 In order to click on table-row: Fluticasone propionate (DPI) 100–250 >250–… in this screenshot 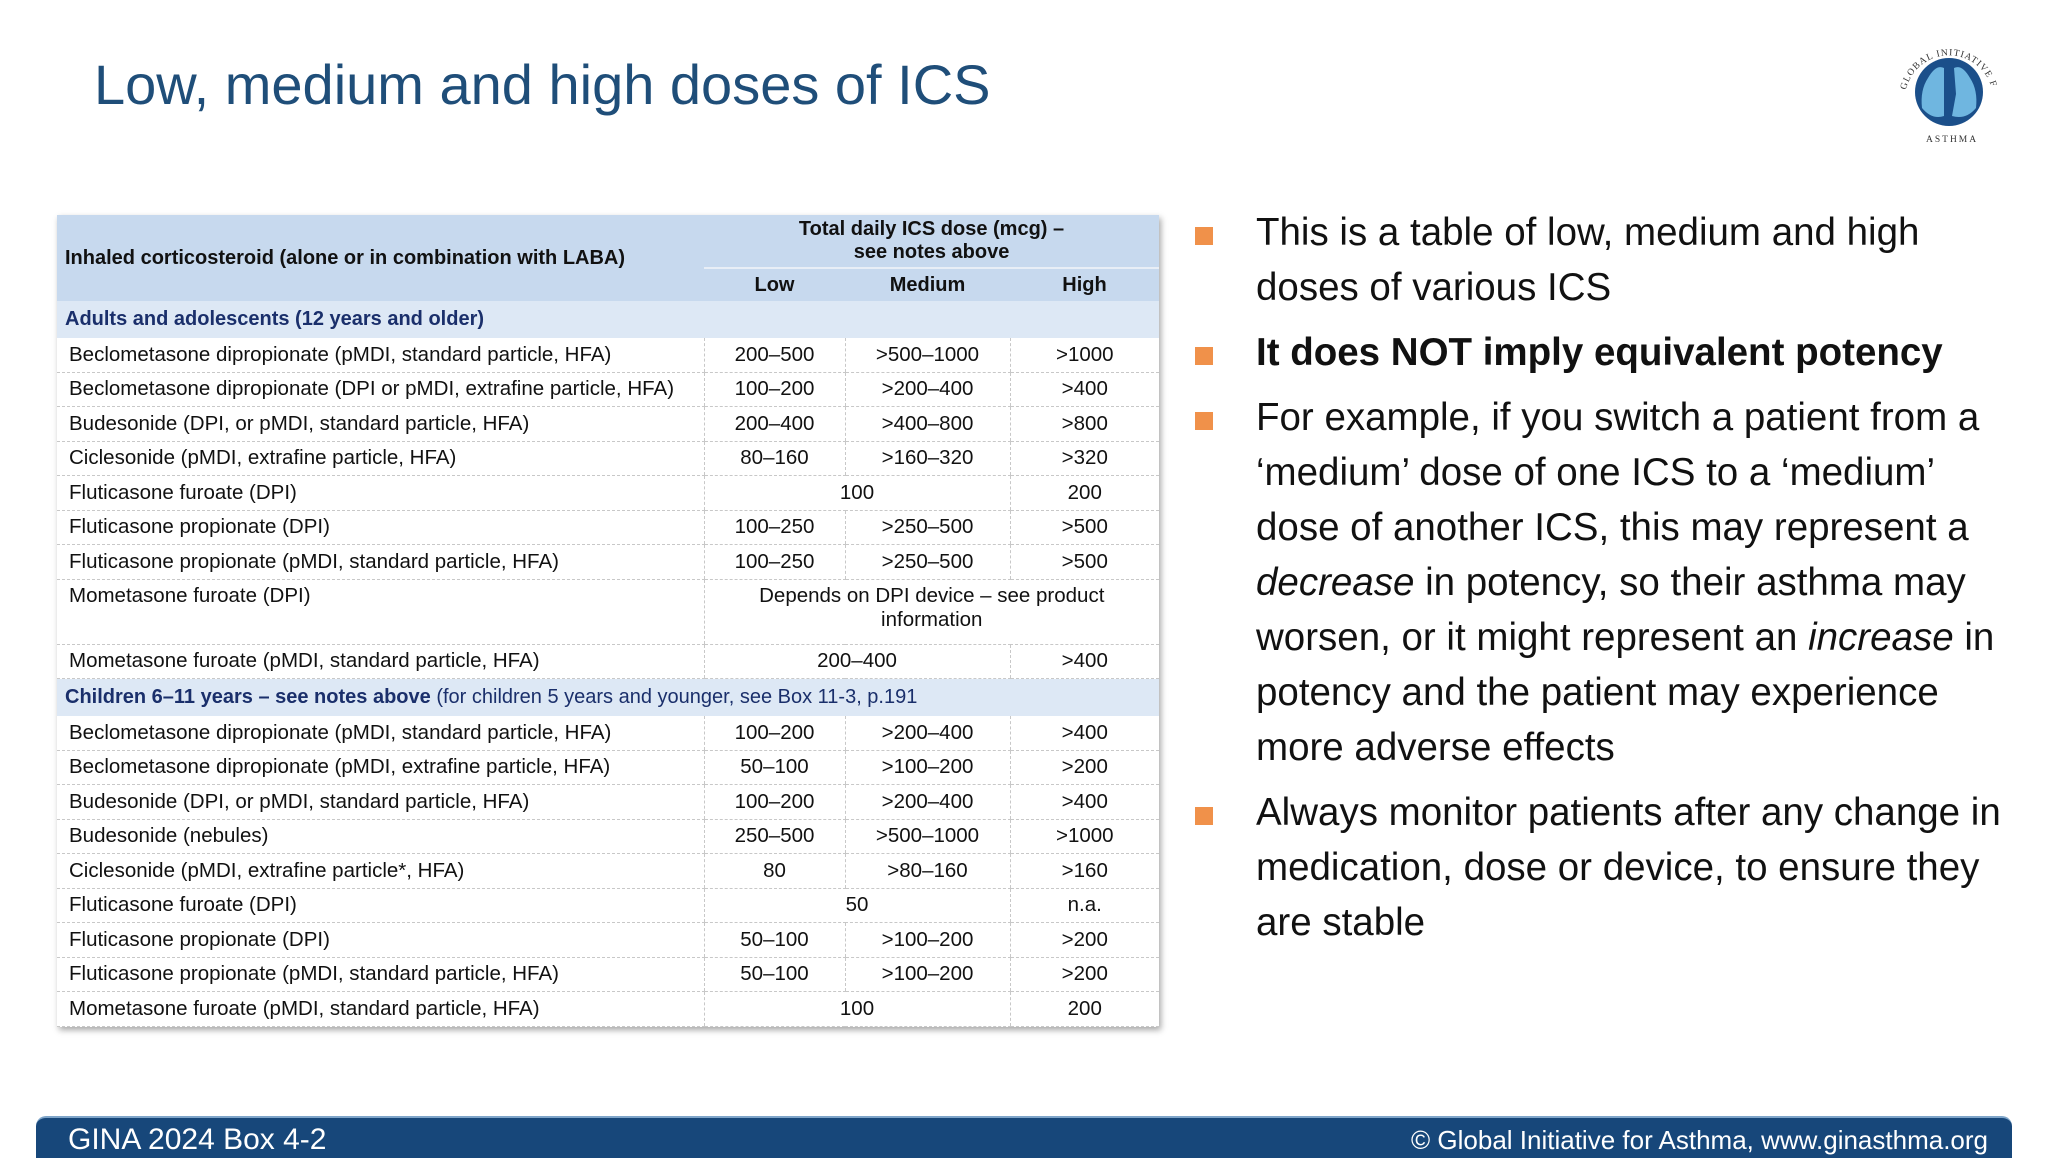, I will do `click(608, 527)`.